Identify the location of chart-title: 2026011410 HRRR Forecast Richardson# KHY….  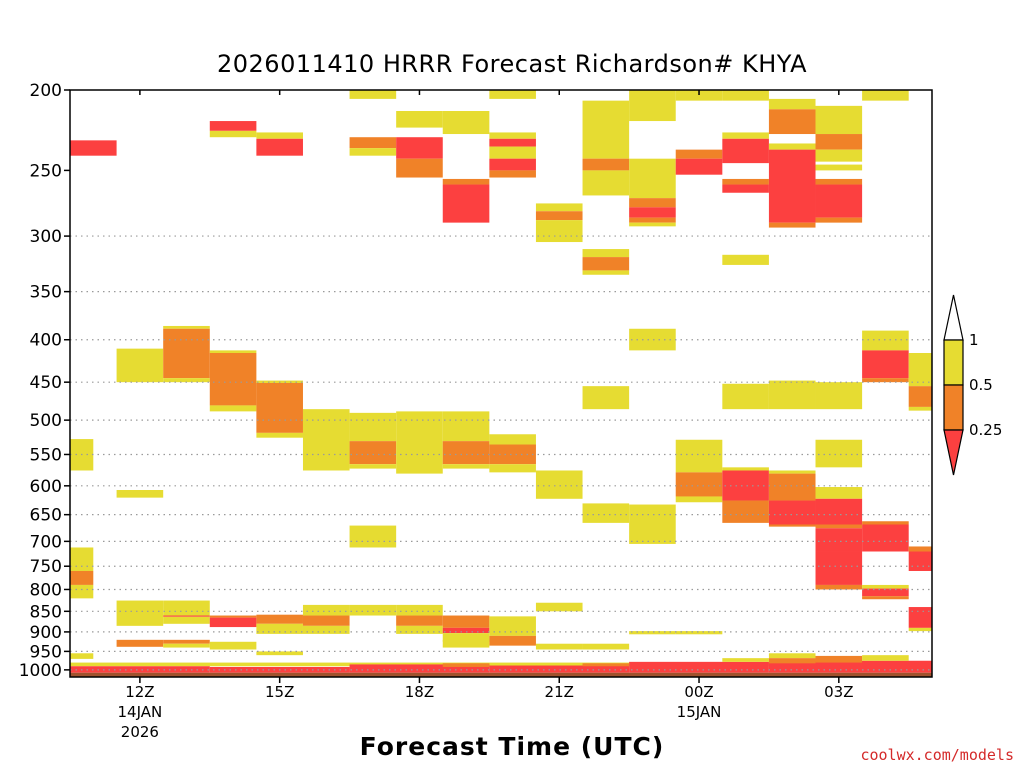
(512, 64).